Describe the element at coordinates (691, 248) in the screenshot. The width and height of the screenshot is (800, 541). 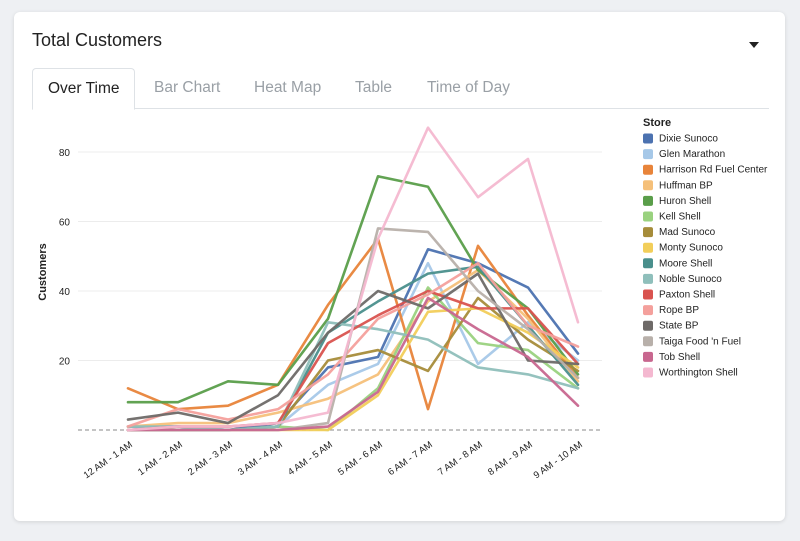
I see `legend-entry: Monty Sunoco` at that location.